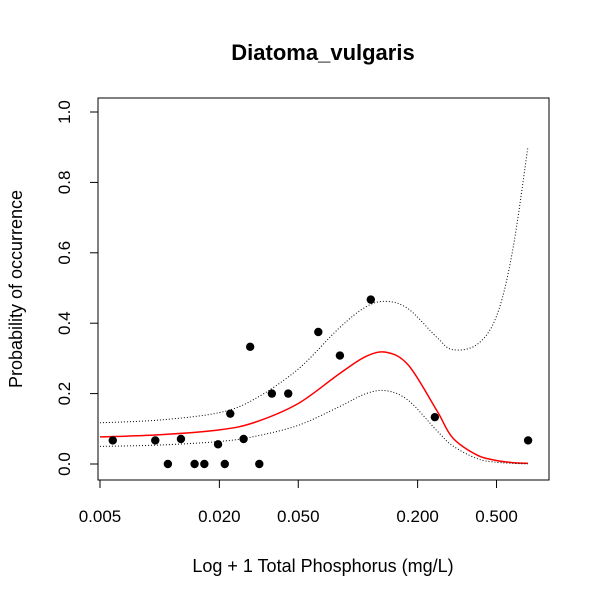  What do you see at coordinates (64, 183) in the screenshot?
I see `y-tick-label: 0.8` at bounding box center [64, 183].